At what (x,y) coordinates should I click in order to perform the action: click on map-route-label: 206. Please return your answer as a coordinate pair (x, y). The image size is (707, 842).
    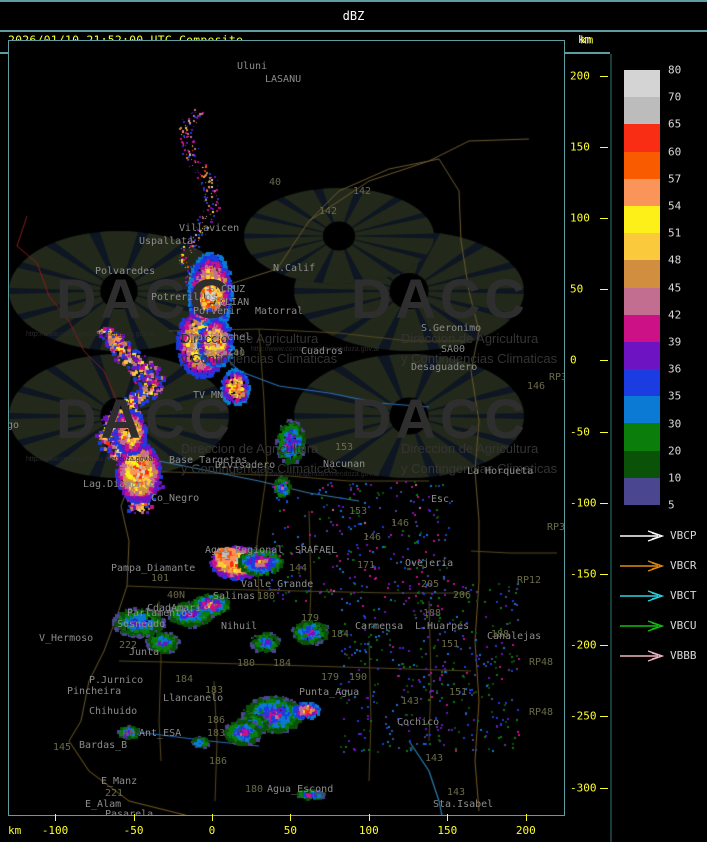
    Looking at the image, I should click on (462, 595).